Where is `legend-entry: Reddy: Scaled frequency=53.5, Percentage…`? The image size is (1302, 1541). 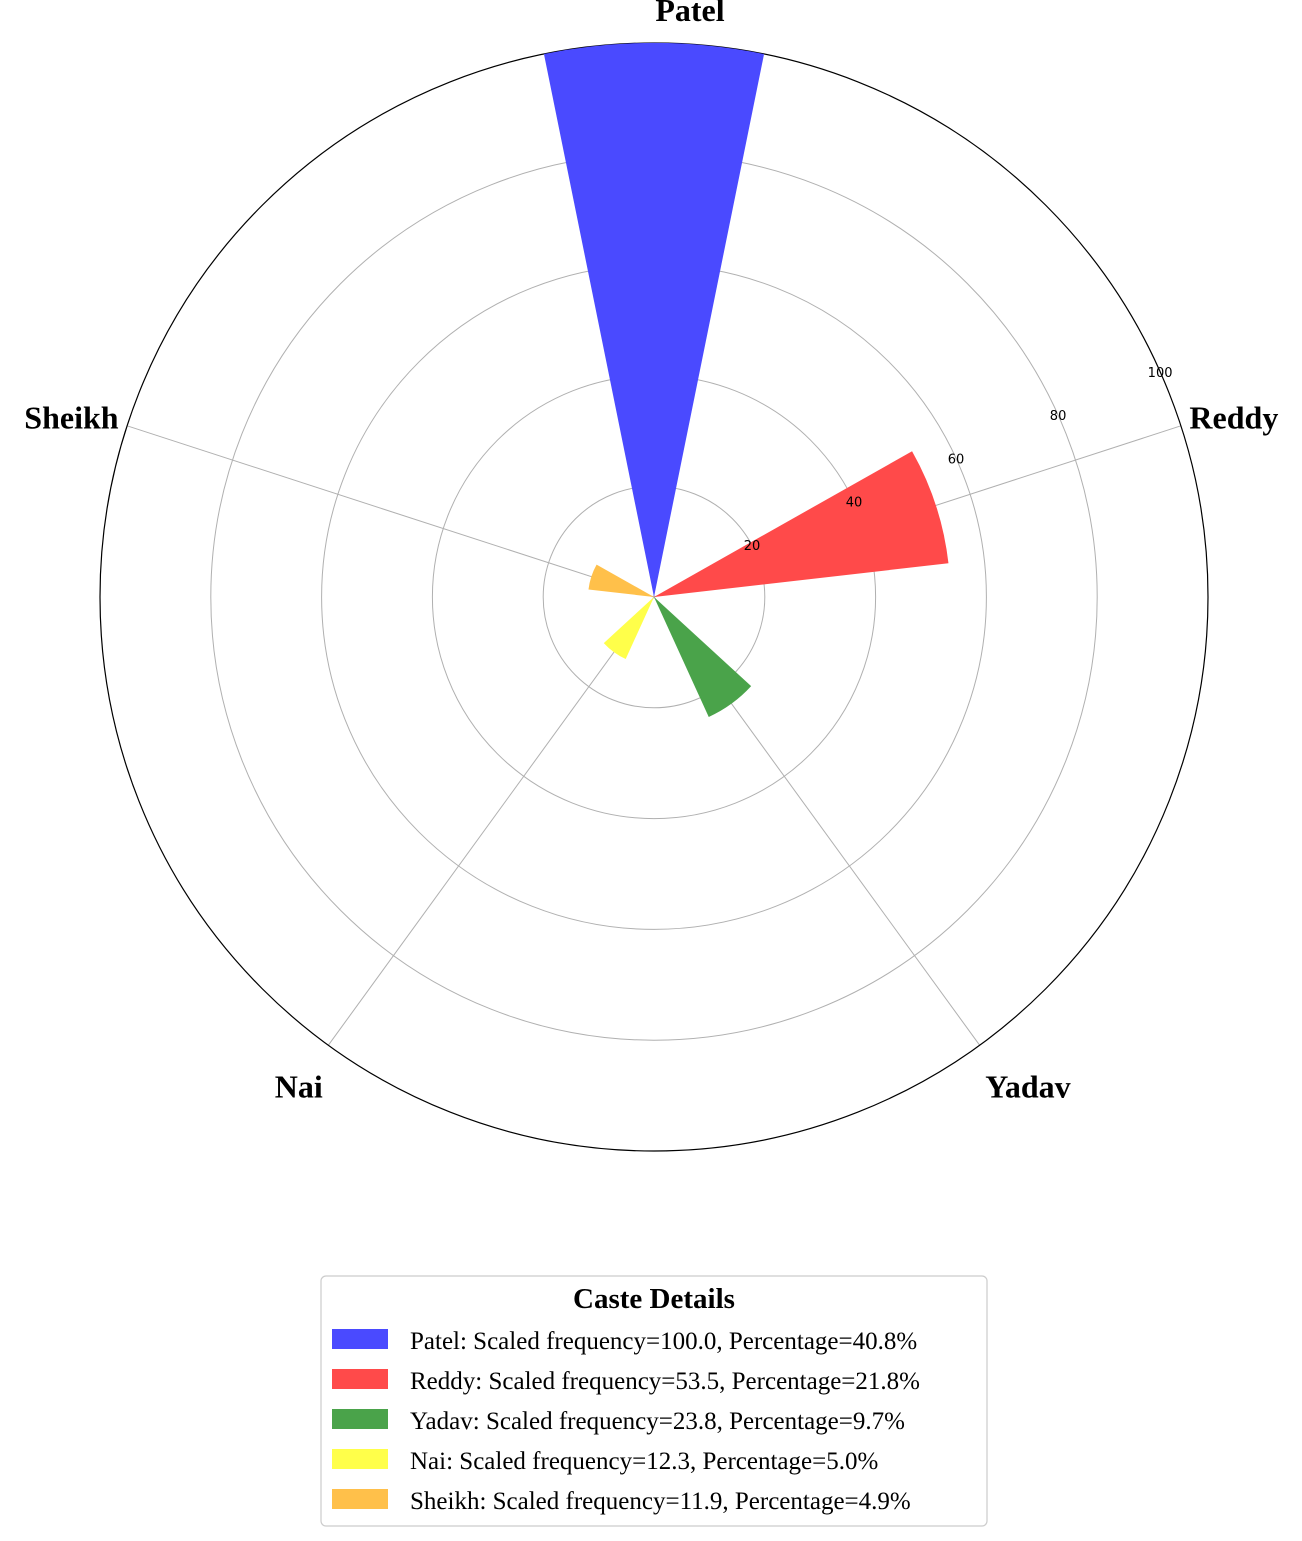 legend-entry: Reddy: Scaled frequency=53.5, Percentage… is located at coordinates (665, 1381).